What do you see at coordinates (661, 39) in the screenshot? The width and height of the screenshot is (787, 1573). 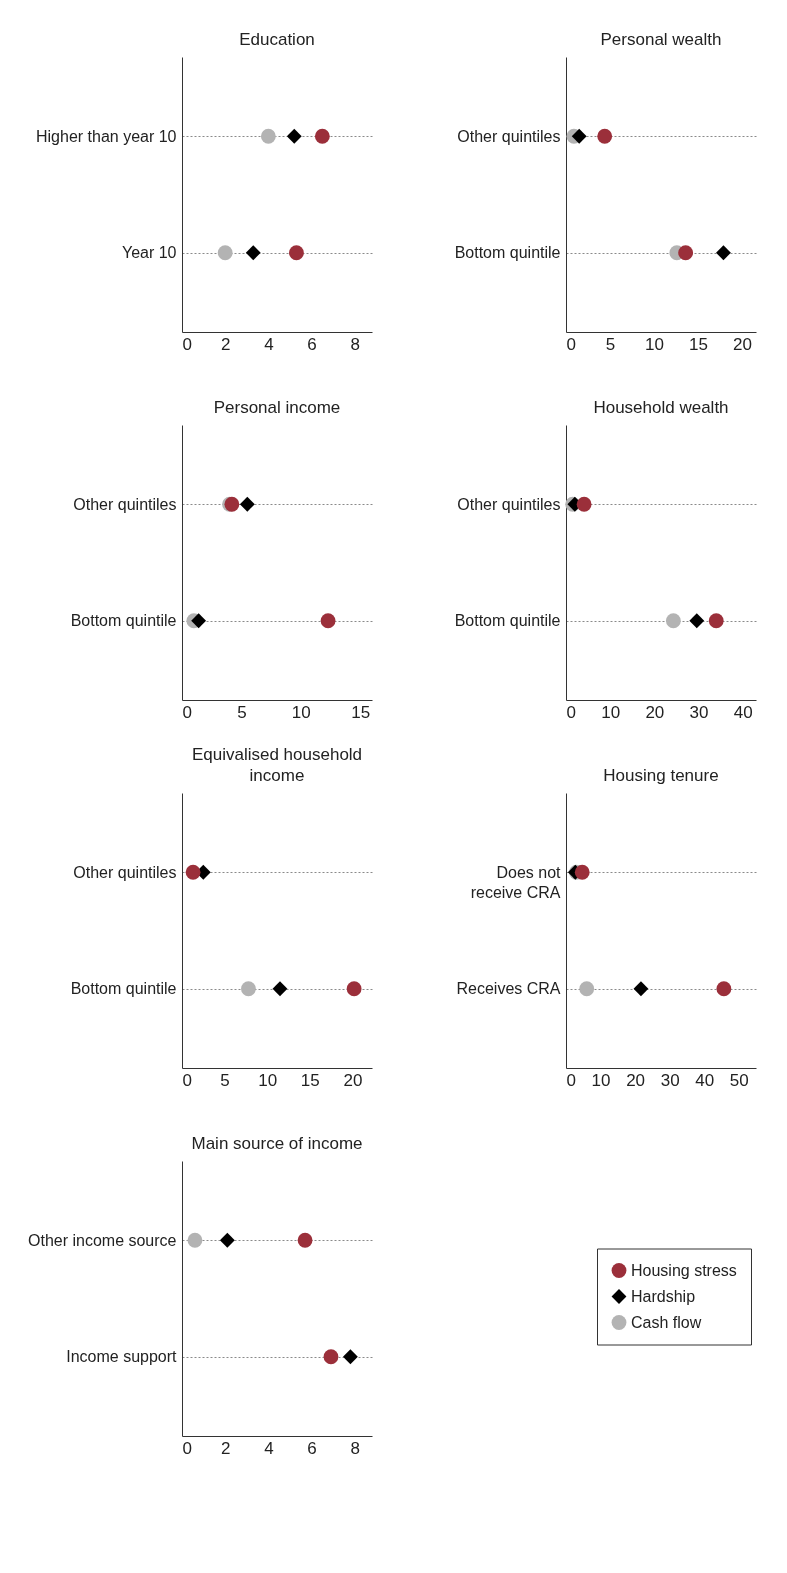 I see `chart-title: Personal wealth` at bounding box center [661, 39].